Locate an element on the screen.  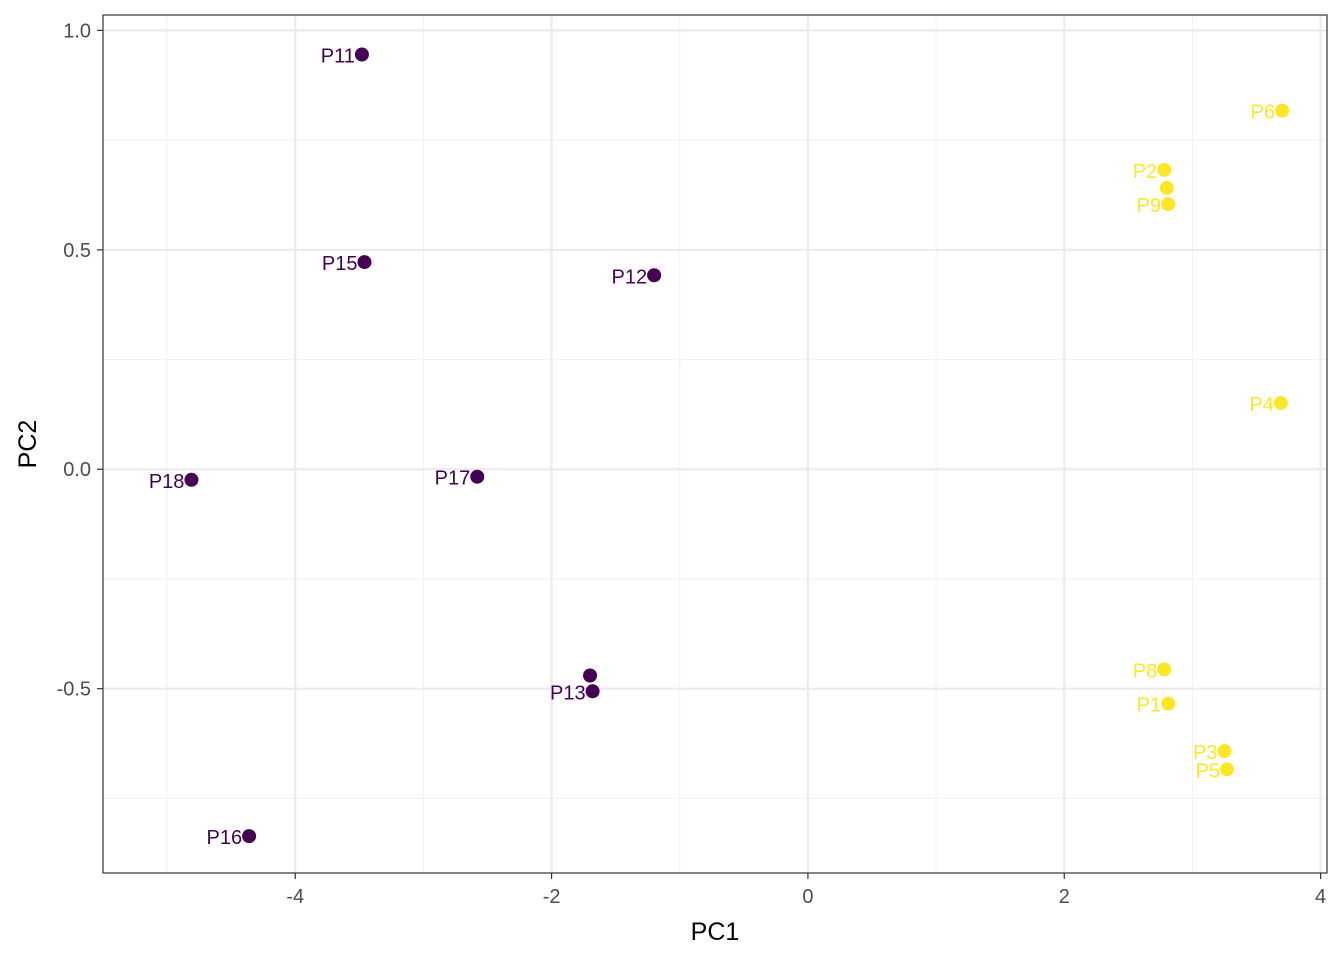
data-point-label: P11 is located at coordinates (338, 56).